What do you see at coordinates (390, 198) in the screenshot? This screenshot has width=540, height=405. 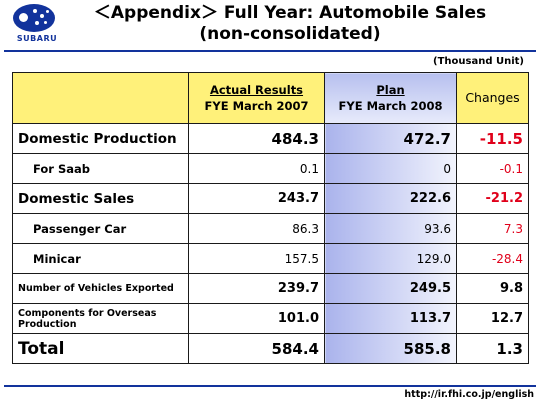 I see `plan-value: 222.6` at bounding box center [390, 198].